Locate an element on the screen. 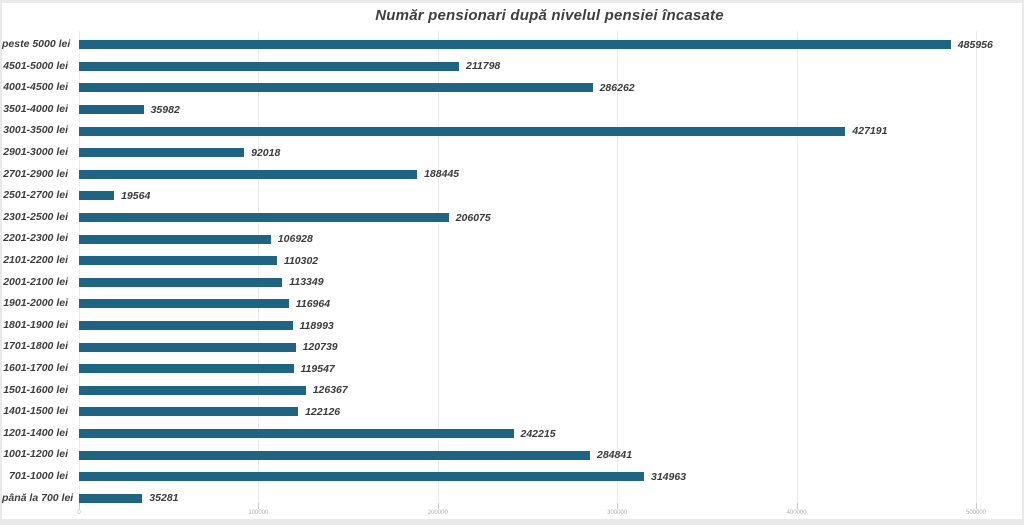 Image resolution: width=1024 pixels, height=525 pixels. bar-value-label: 113349 is located at coordinates (306, 282).